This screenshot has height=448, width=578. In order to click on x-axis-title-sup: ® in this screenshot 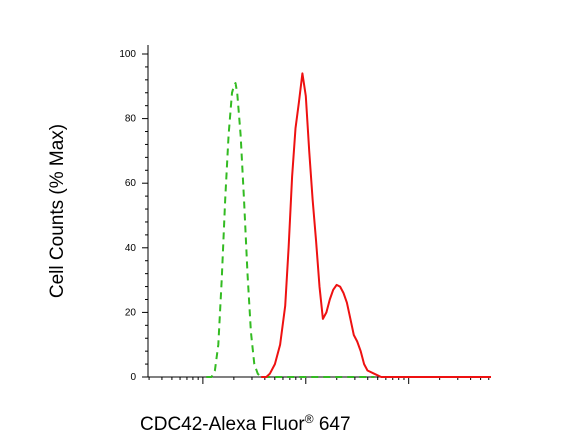, I will do `click(309, 419)`.